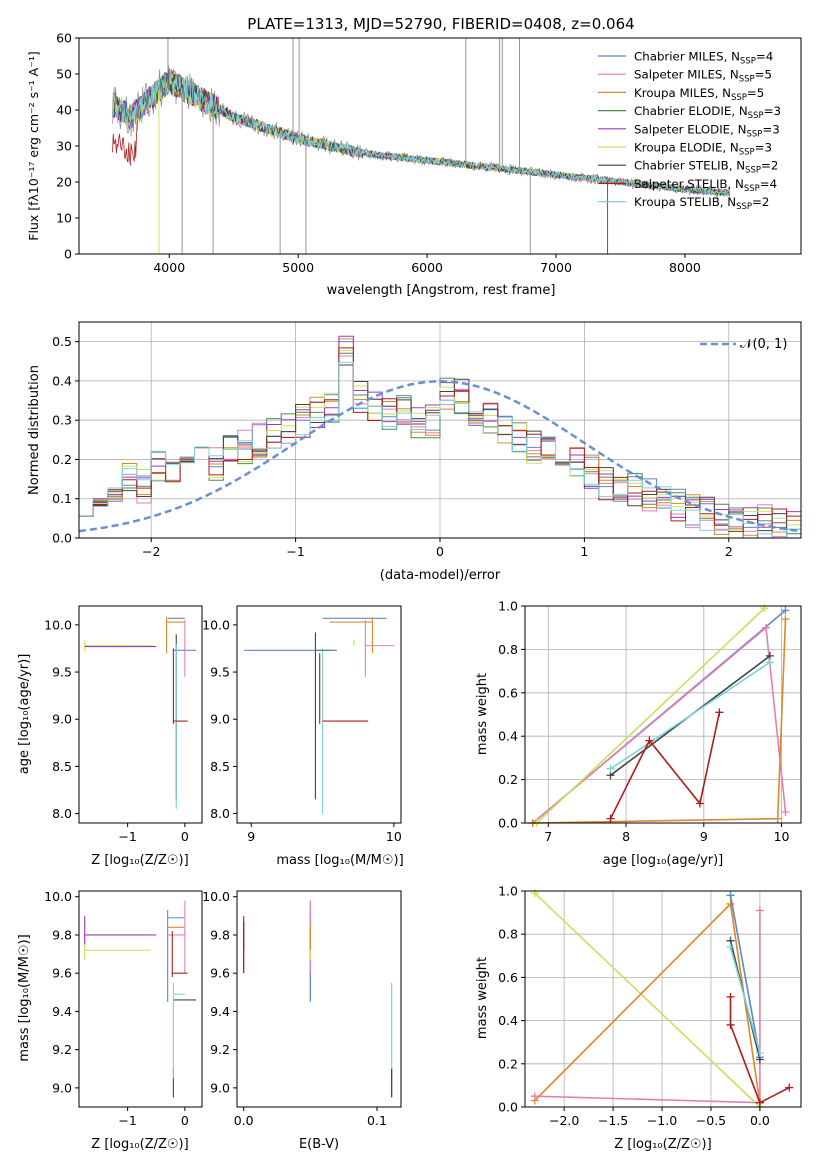 This screenshot has height=1170, width=819. What do you see at coordinates (704, 836) in the screenshot?
I see `x-tick-label: 9` at bounding box center [704, 836].